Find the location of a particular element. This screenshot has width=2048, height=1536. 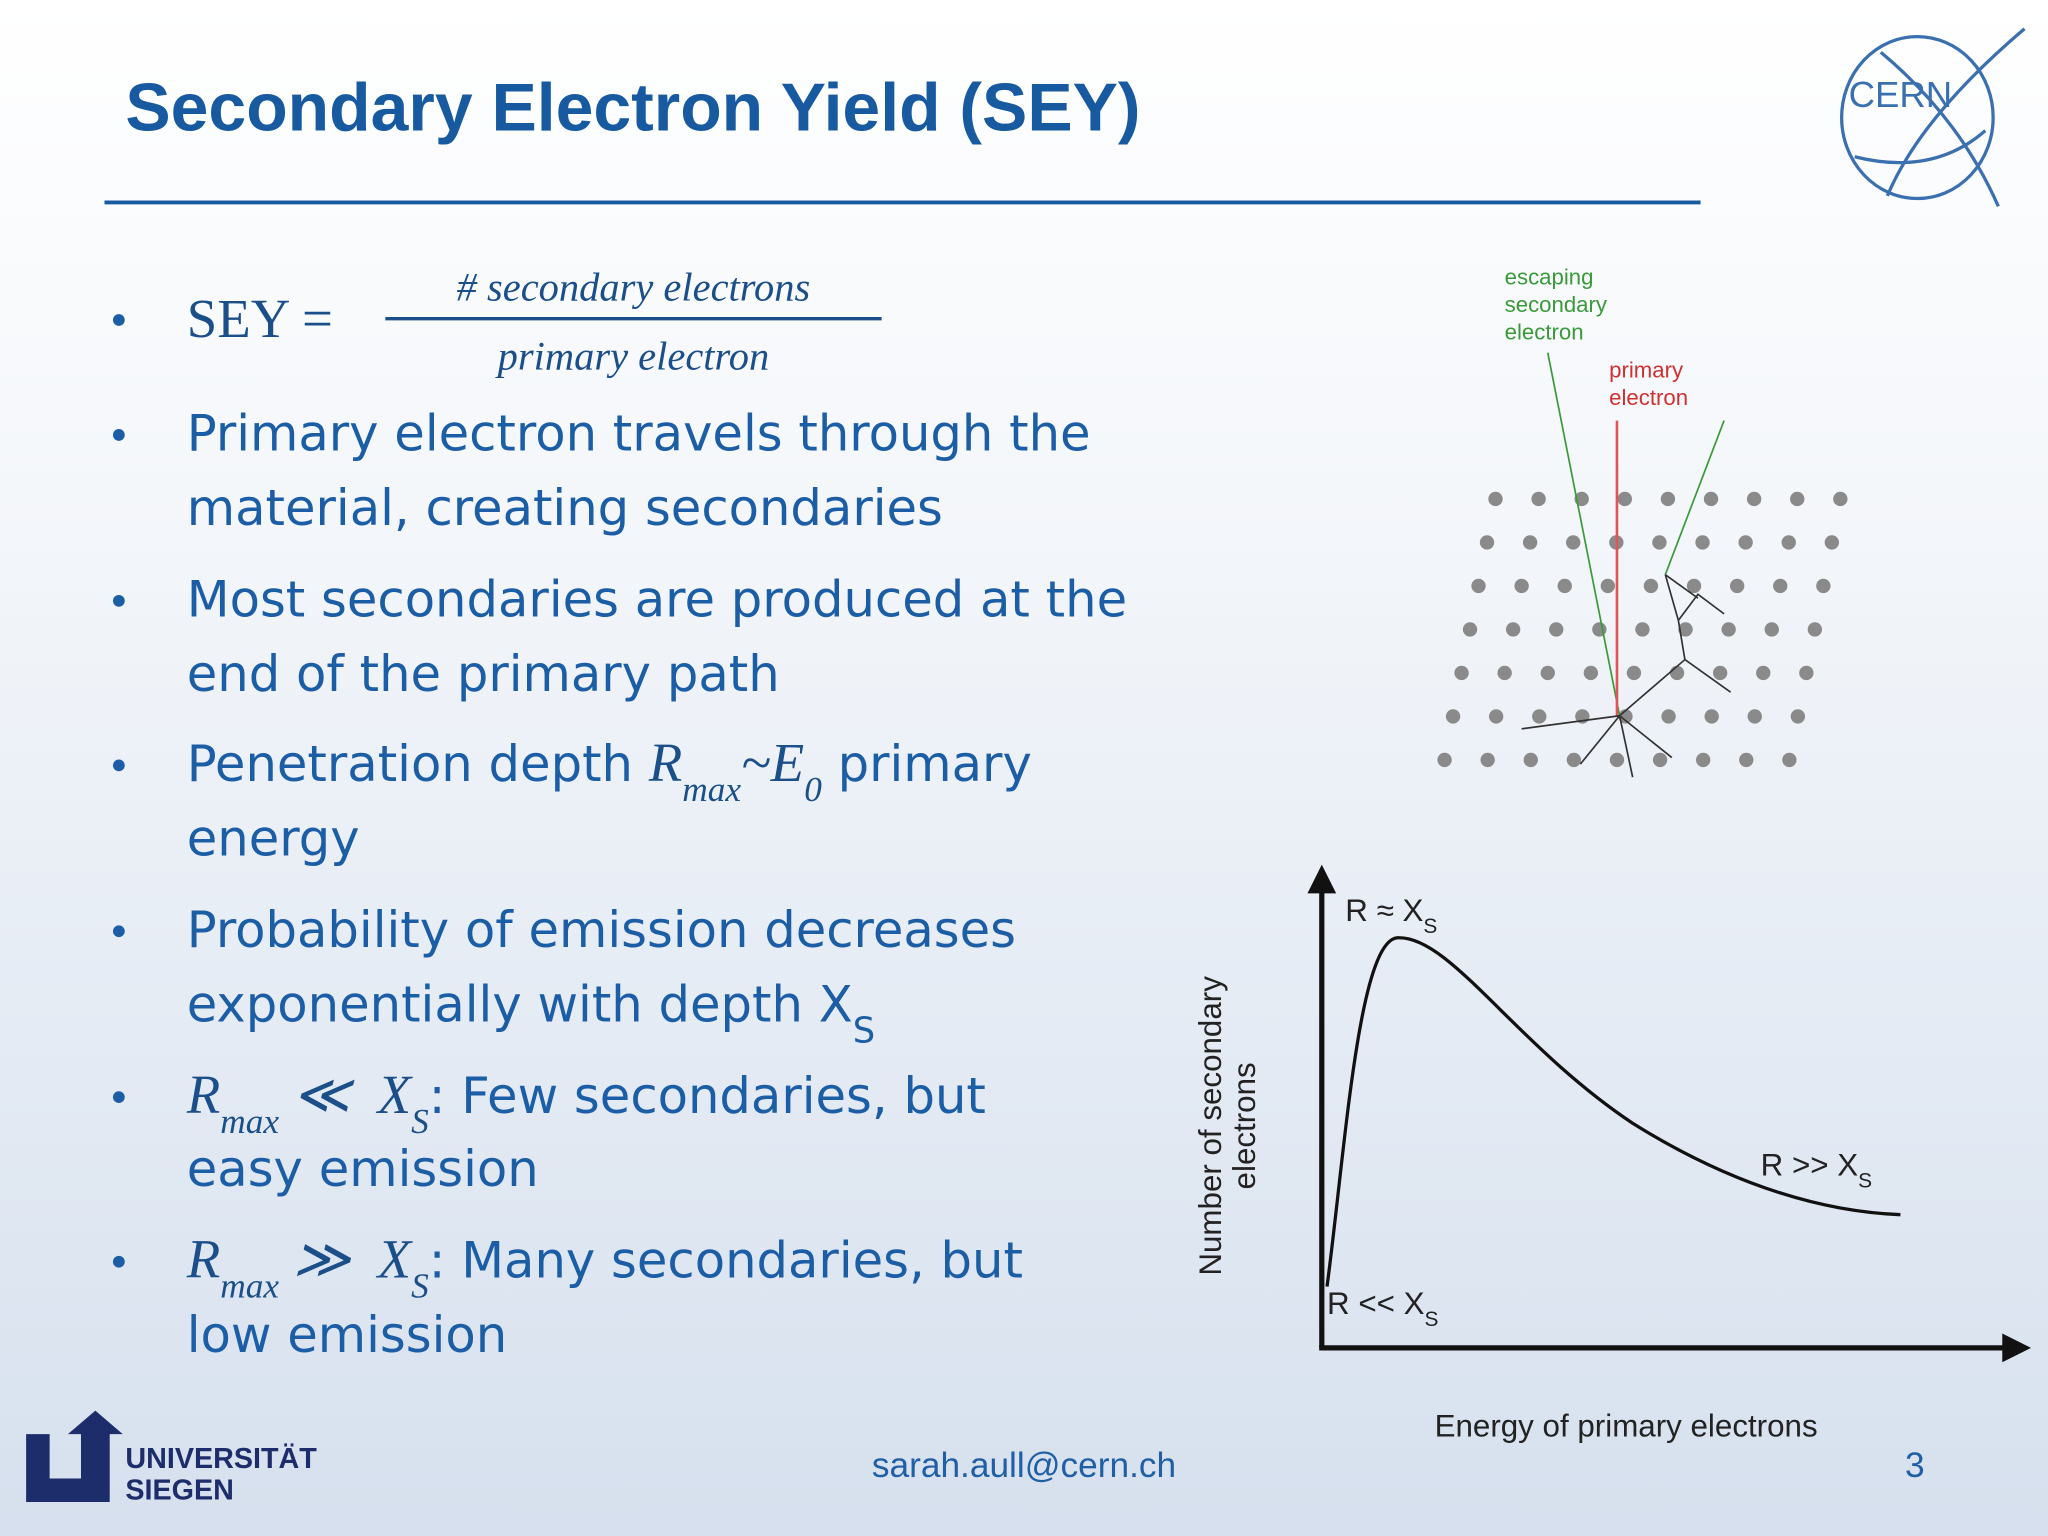

bullet-line: Rmax ≪ XS: Few secondaries, but is located at coordinates (586, 1102).